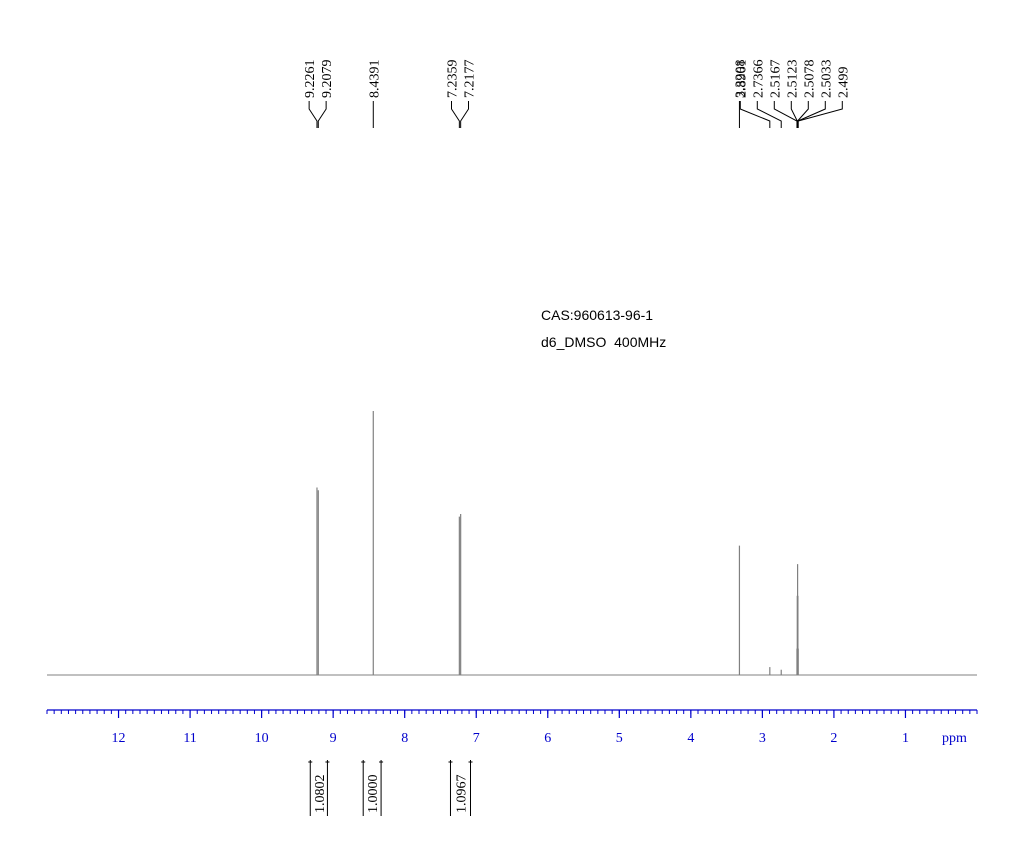 The height and width of the screenshot is (855, 1017). What do you see at coordinates (775, 79) in the screenshot?
I see `peak-label: 2.5167` at bounding box center [775, 79].